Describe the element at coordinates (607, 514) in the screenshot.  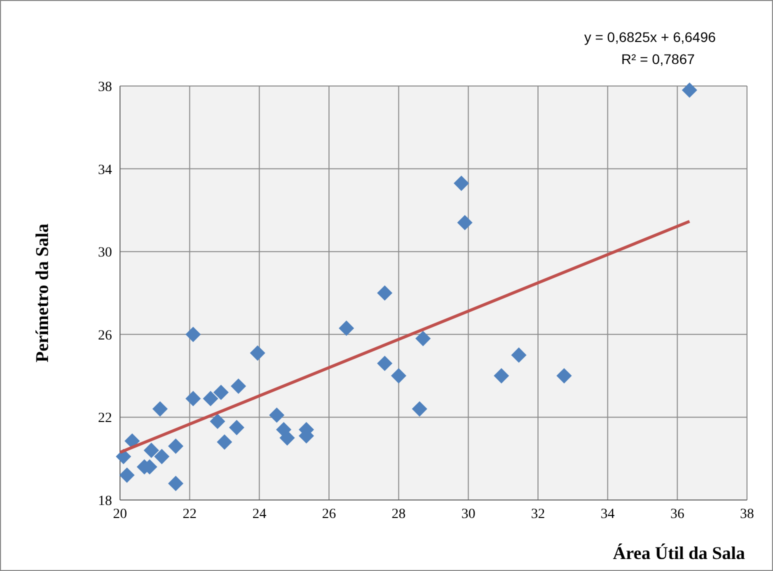
I see `x-tick-label: 34` at that location.